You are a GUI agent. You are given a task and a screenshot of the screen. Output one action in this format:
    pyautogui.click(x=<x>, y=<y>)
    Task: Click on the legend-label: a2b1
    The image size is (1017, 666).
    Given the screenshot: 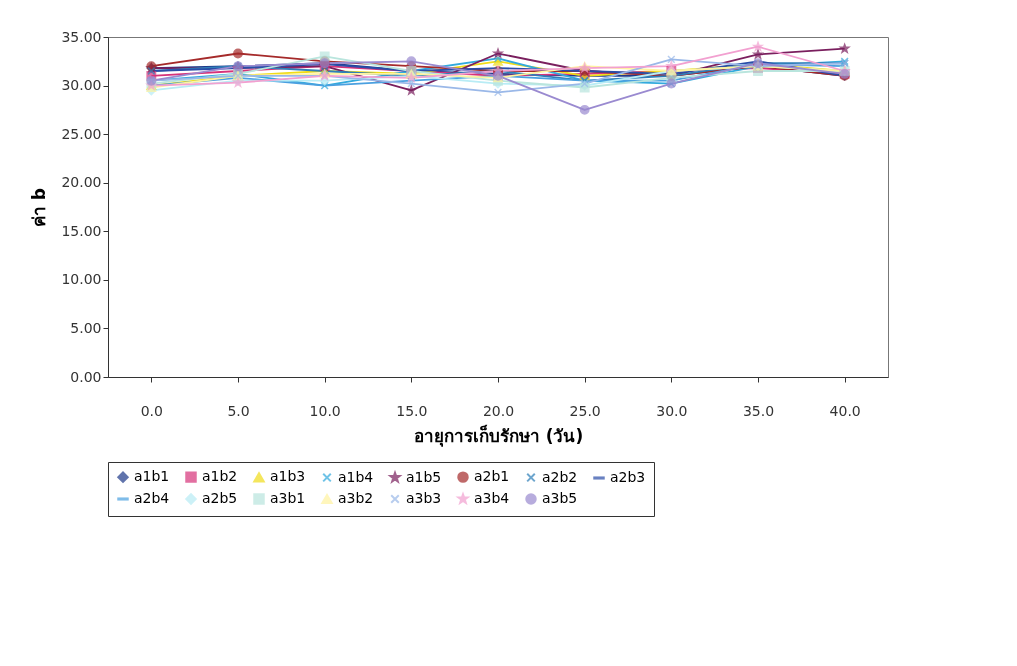 What is the action you would take?
    pyautogui.click(x=492, y=476)
    